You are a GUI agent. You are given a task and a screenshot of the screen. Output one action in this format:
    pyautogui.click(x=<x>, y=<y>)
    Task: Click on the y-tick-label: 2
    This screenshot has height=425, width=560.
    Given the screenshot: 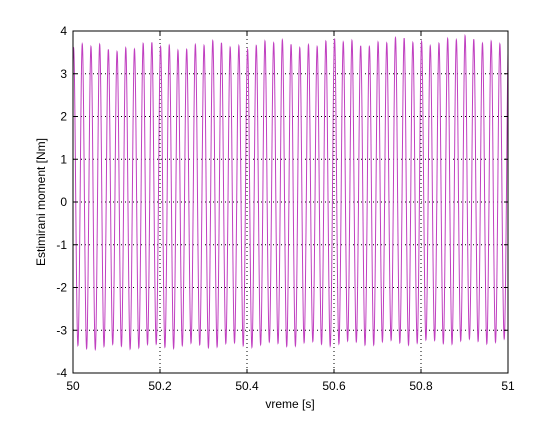 What is the action you would take?
    pyautogui.click(x=63, y=117)
    